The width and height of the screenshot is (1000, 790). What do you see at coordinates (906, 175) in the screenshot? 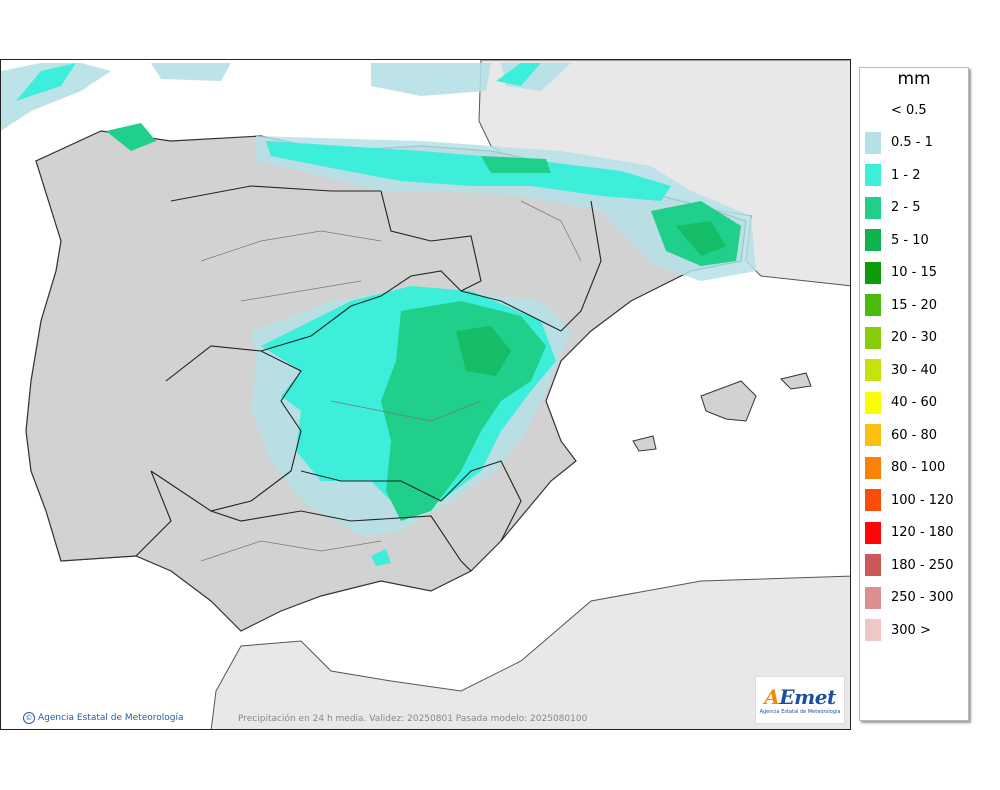
I see `legend-label: 1 - 2` at bounding box center [906, 175].